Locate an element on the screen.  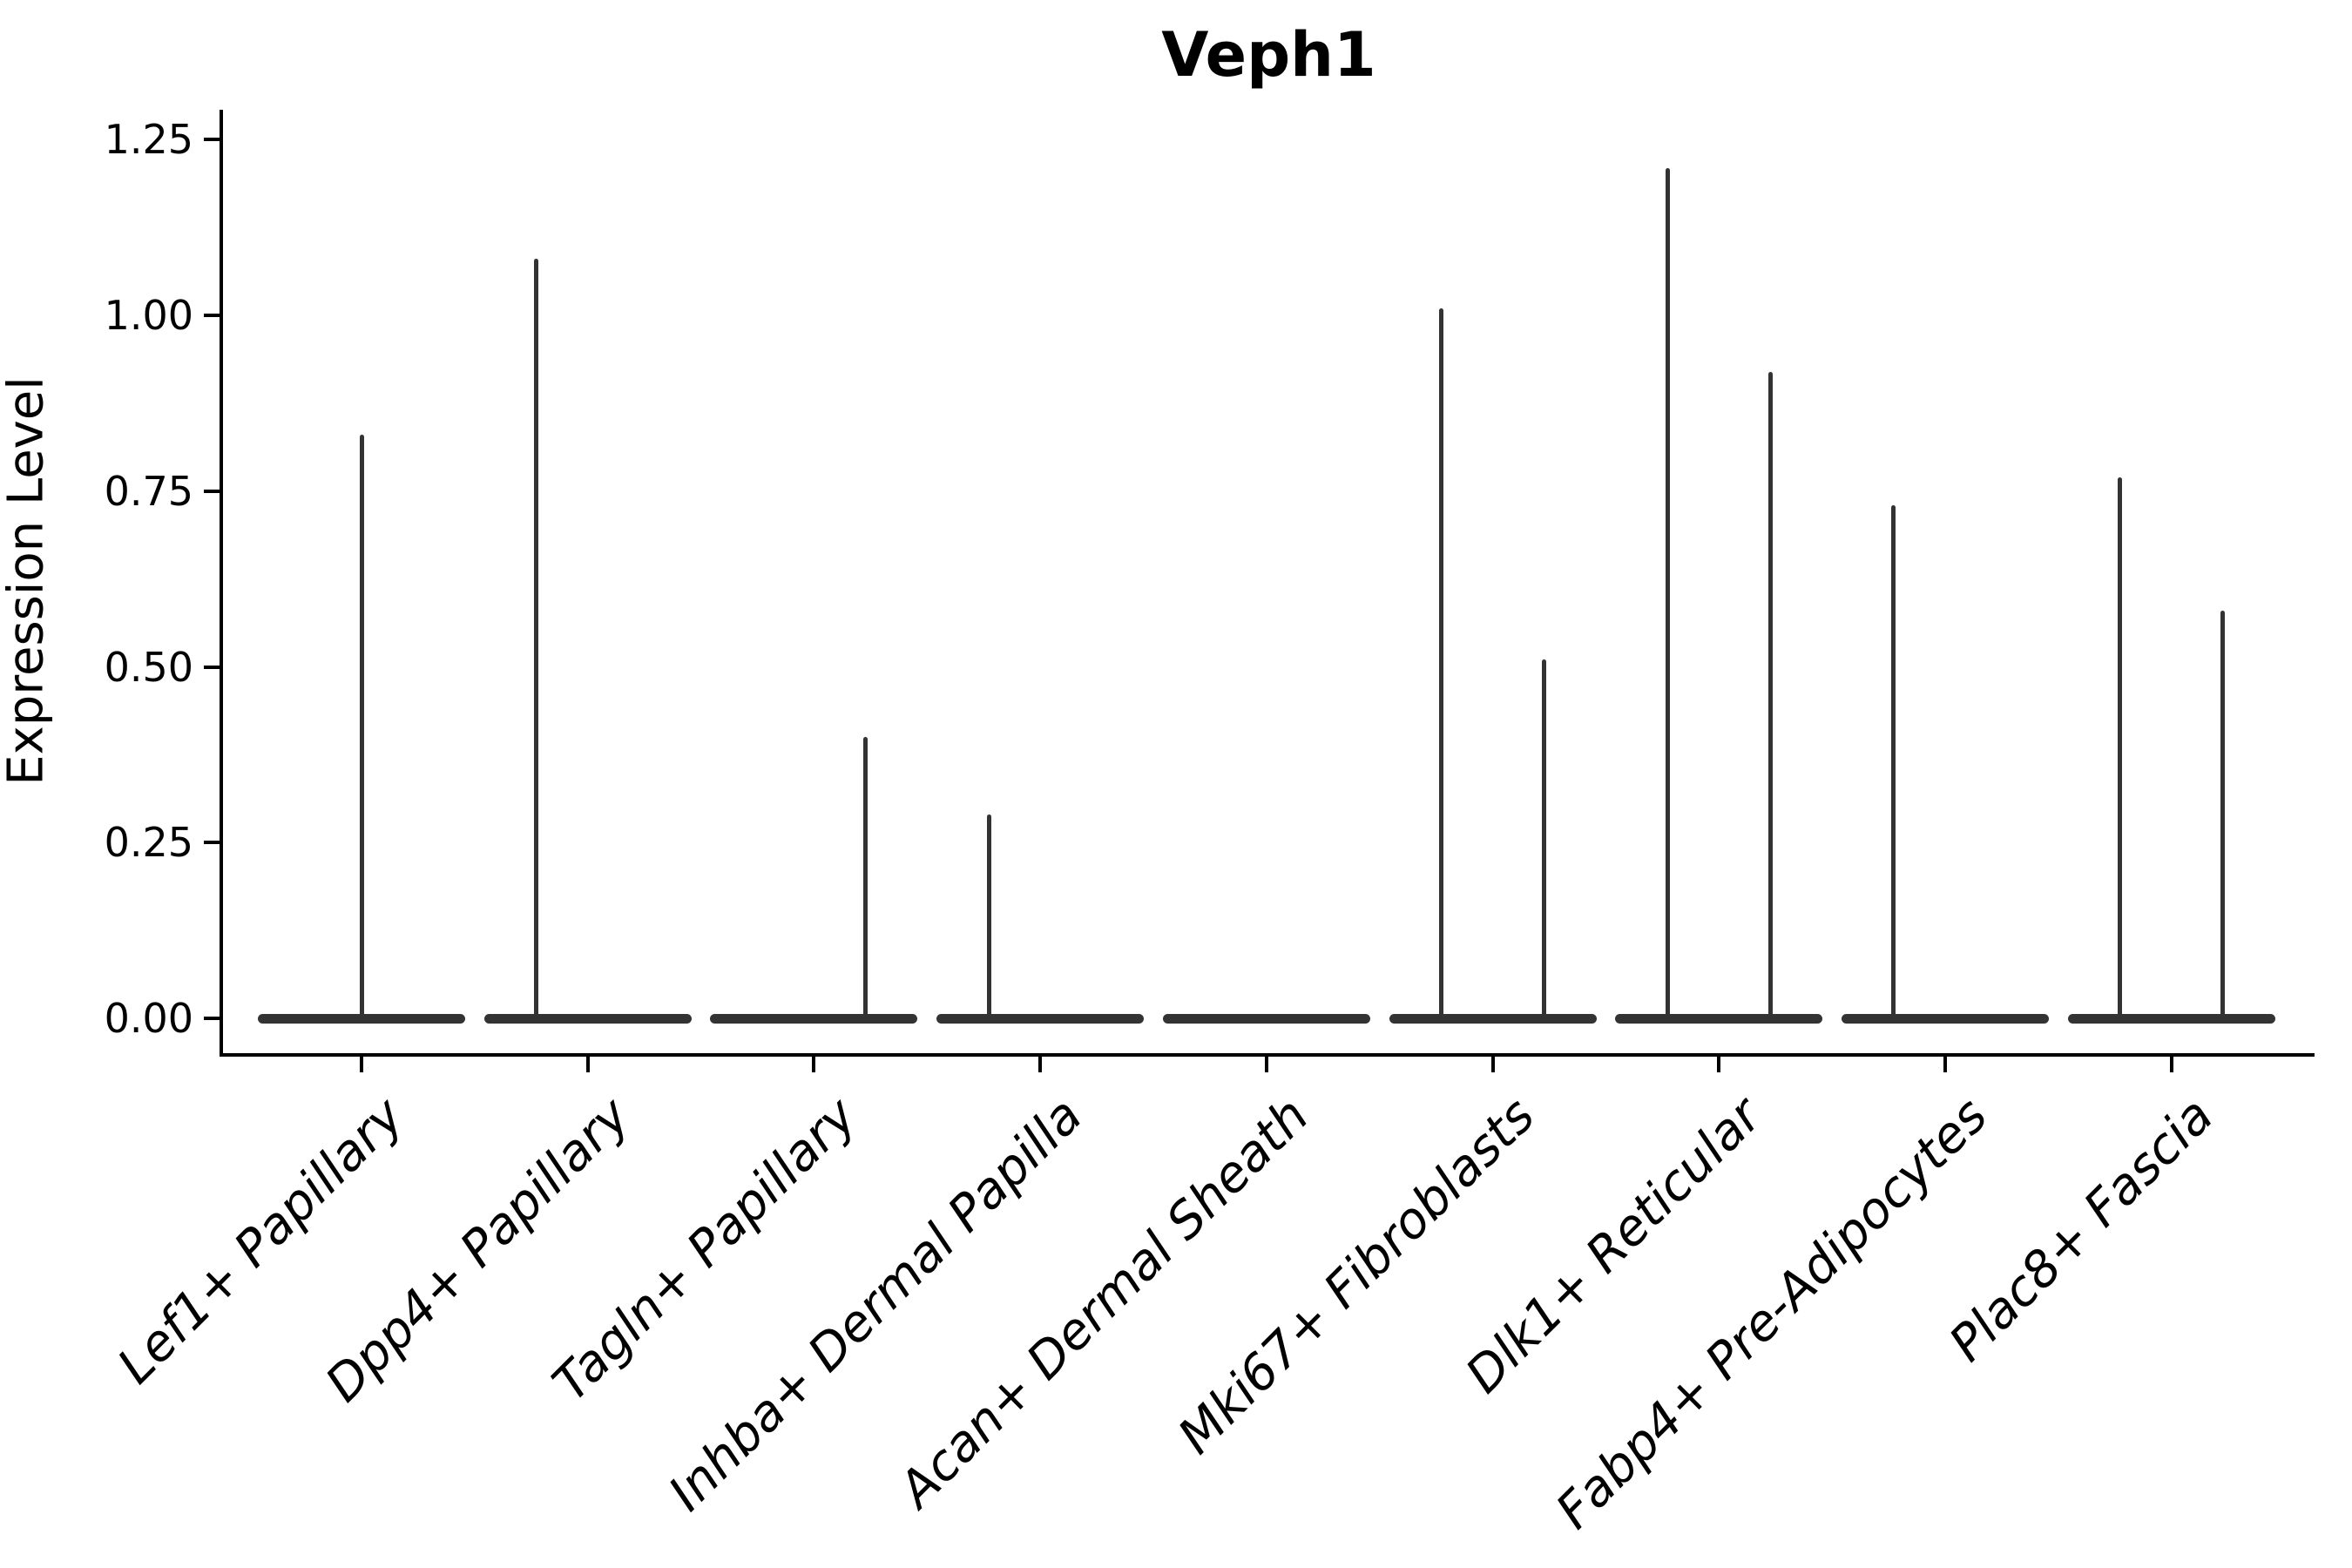
y-tick-label: 0.25 is located at coordinates (148, 843).